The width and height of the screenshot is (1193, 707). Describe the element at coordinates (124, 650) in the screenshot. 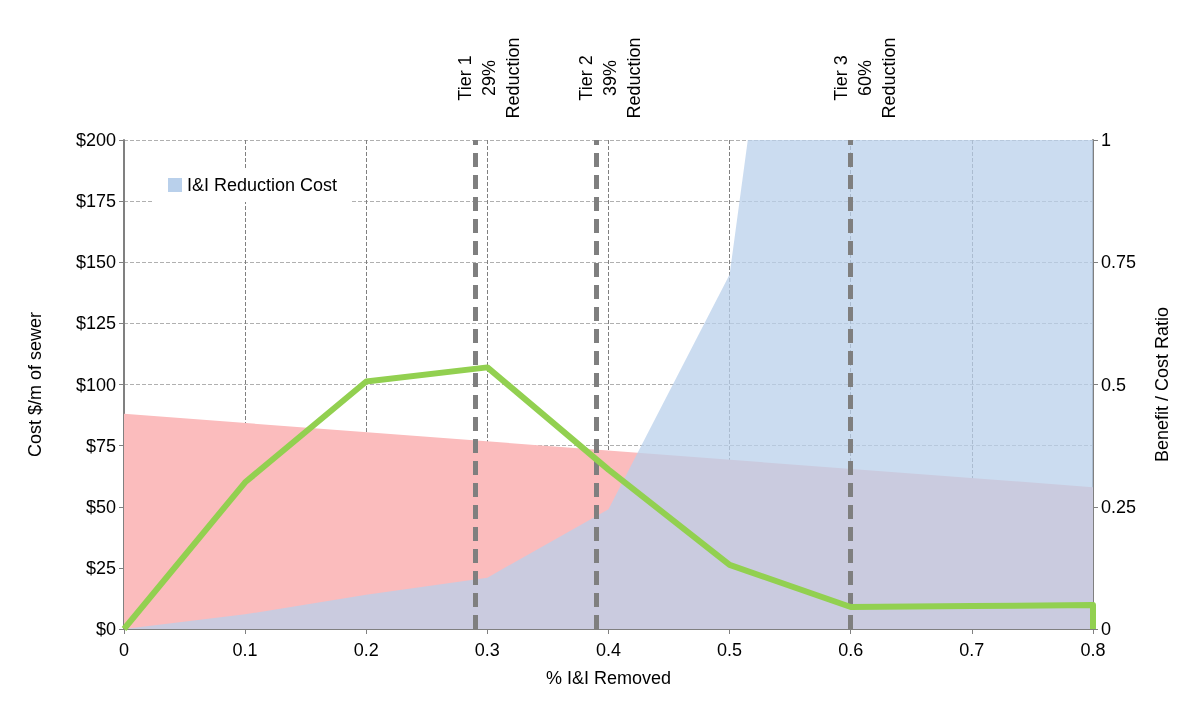

I see `x-tick-label: 0` at that location.